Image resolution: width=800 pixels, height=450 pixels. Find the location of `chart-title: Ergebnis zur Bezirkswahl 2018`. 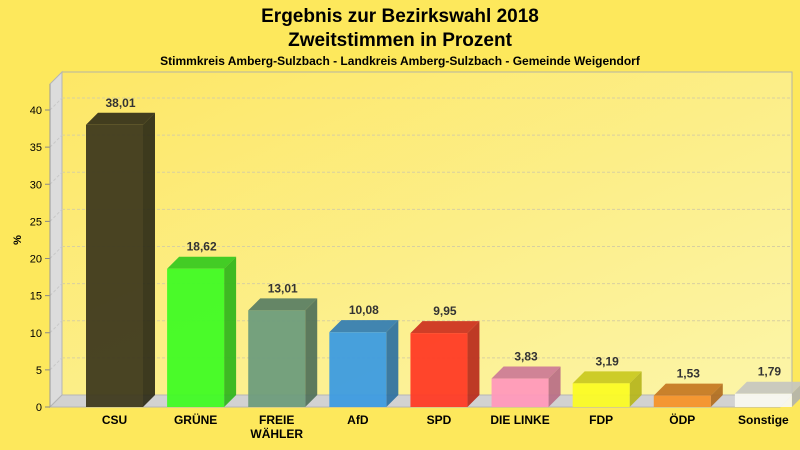

chart-title: Ergebnis zur Bezirkswahl 2018 is located at coordinates (400, 16).